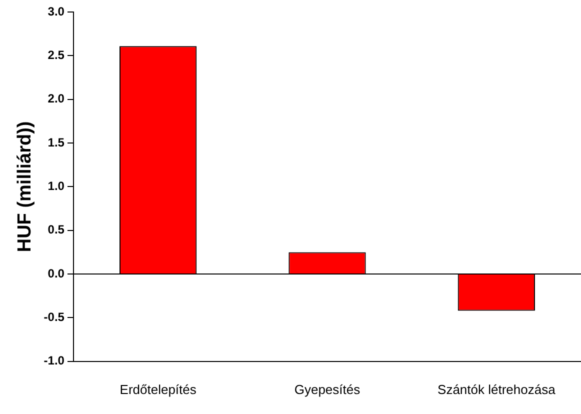 This screenshot has width=581, height=414. I want to click on y-tick-label: -0.5, so click(54, 317).